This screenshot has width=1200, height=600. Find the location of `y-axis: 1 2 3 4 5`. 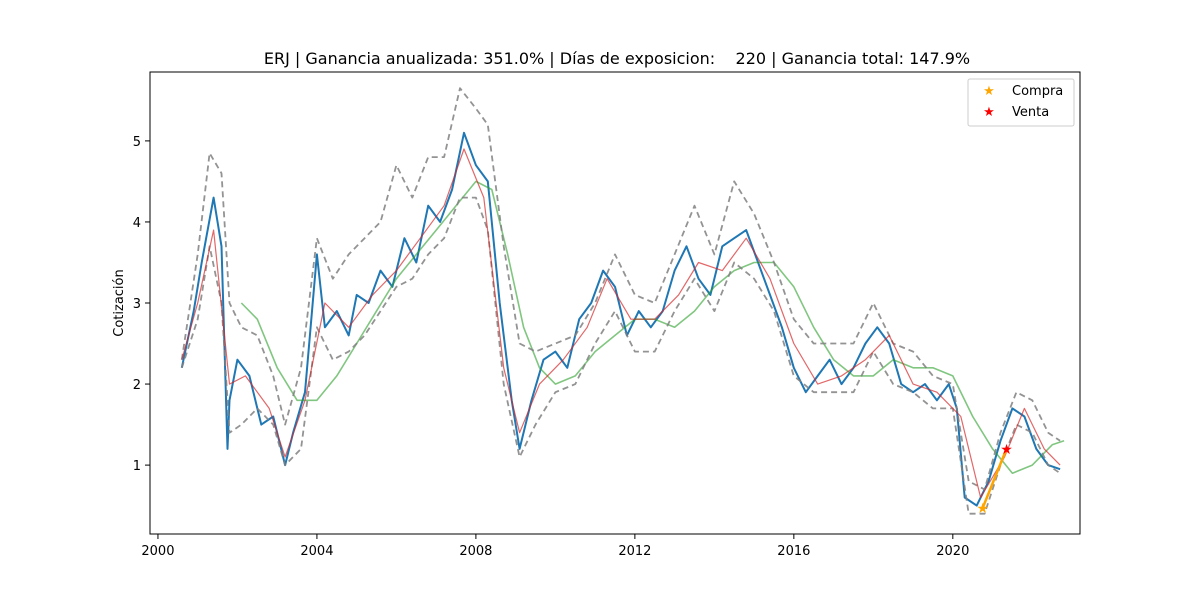

y-axis: 1 2 3 4 5 is located at coordinates (141, 304).